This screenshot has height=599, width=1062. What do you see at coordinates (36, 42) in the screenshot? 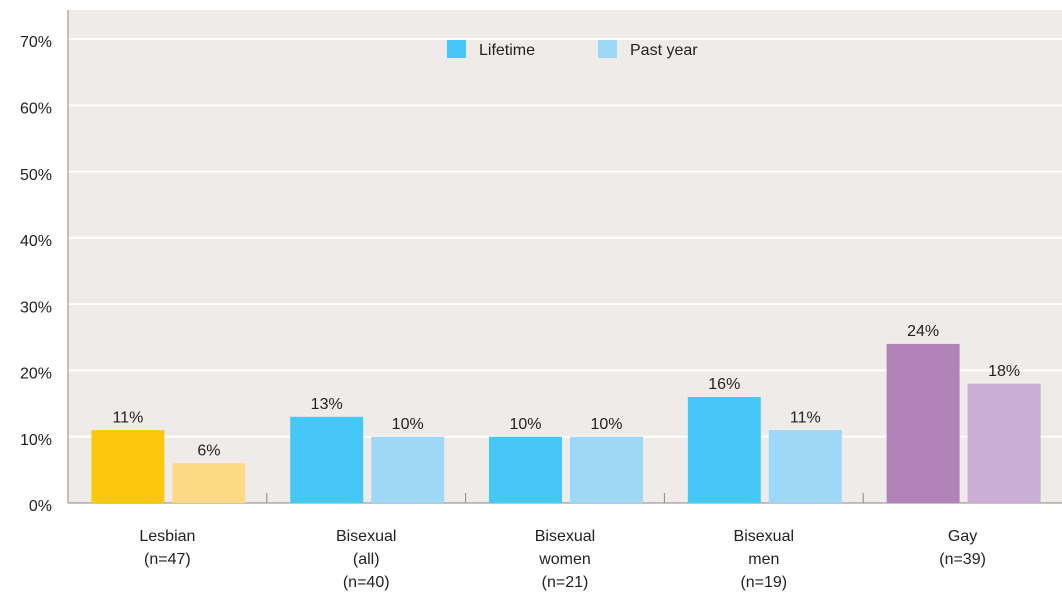
I see `y-tick-label: 70%` at bounding box center [36, 42].